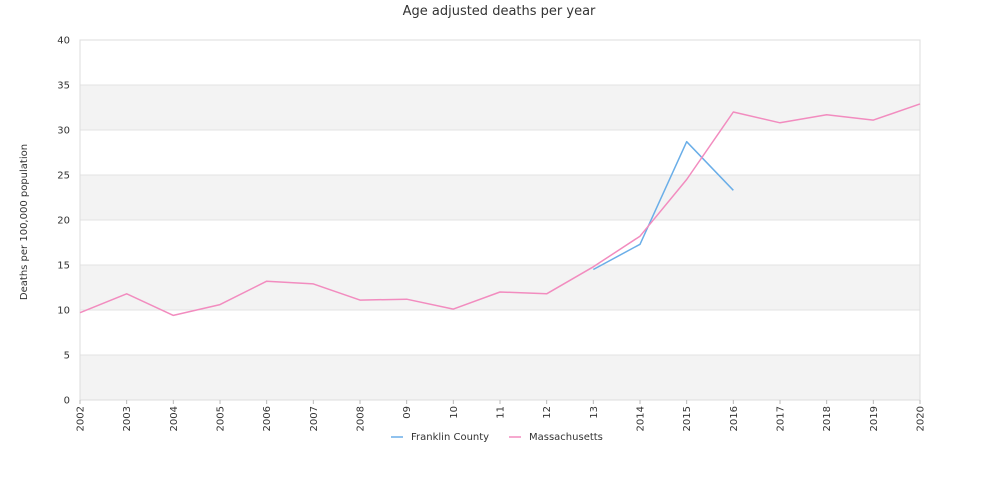 The width and height of the screenshot is (1000, 500). Describe the element at coordinates (874, 418) in the screenshot. I see `x-tick-label: 2019` at that location.